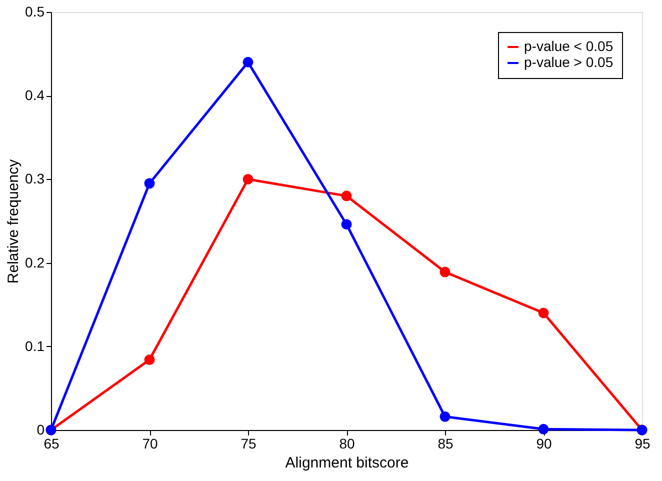 This screenshot has height=481, width=662. Describe the element at coordinates (13, 221) in the screenshot. I see `y-axis-title: Relative frequency` at that location.